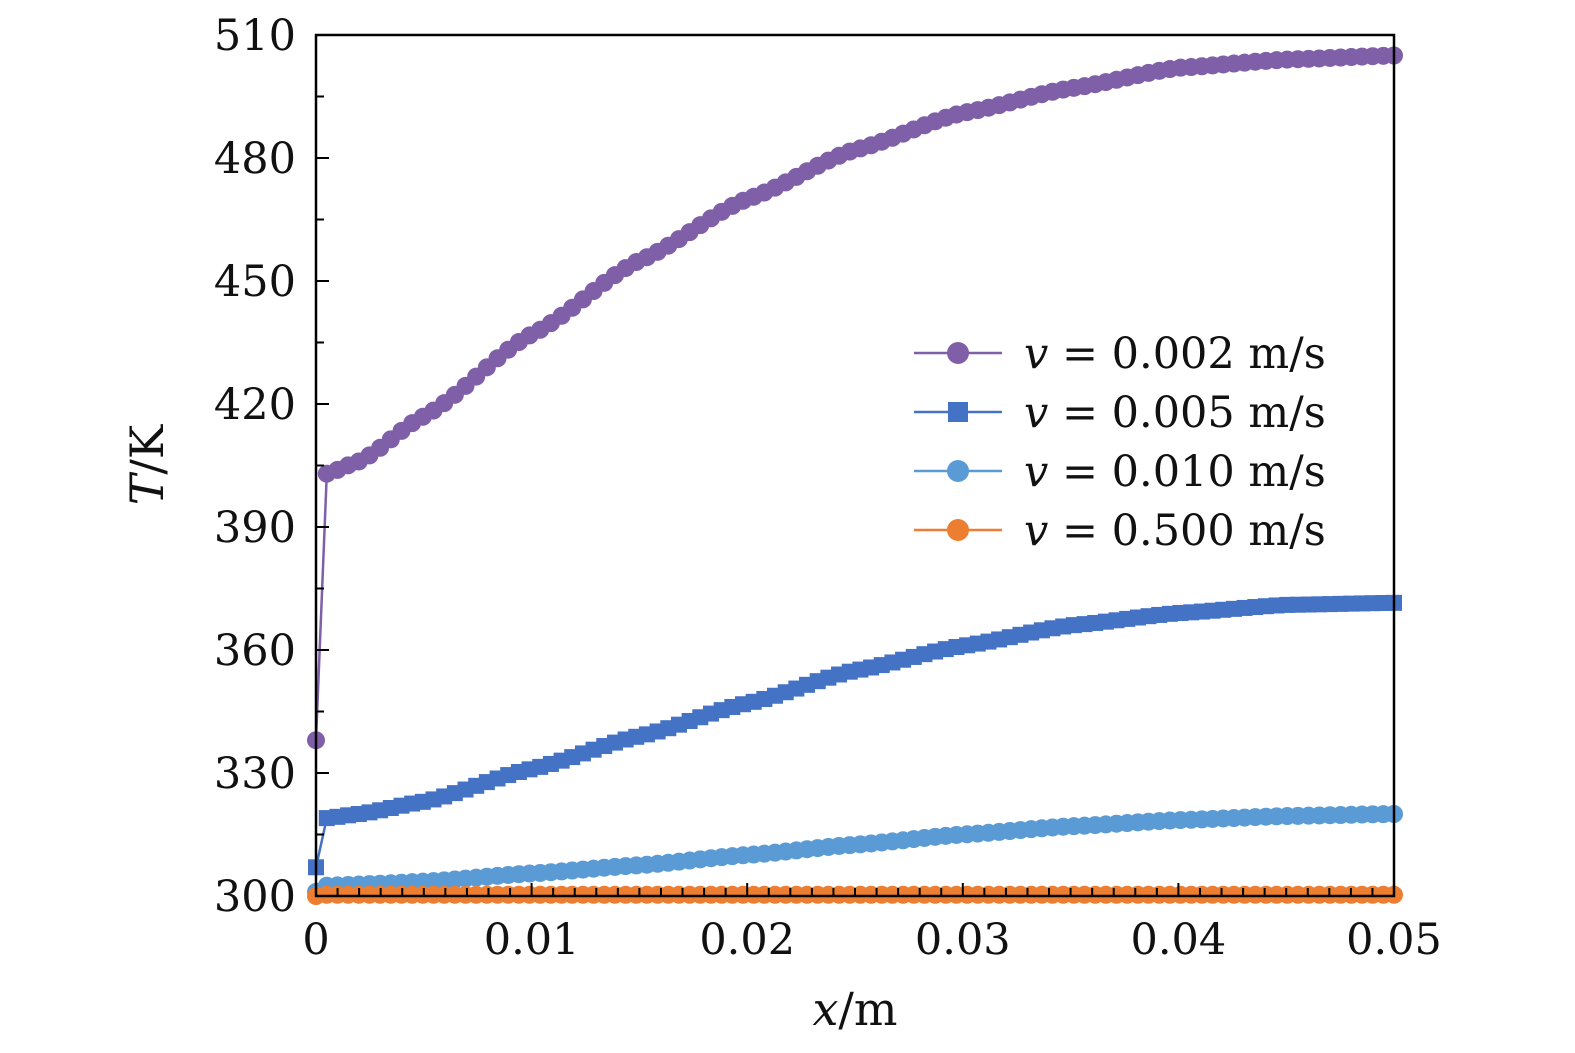 The width and height of the screenshot is (1575, 1053). I want to click on y-tick-label: 360, so click(255, 651).